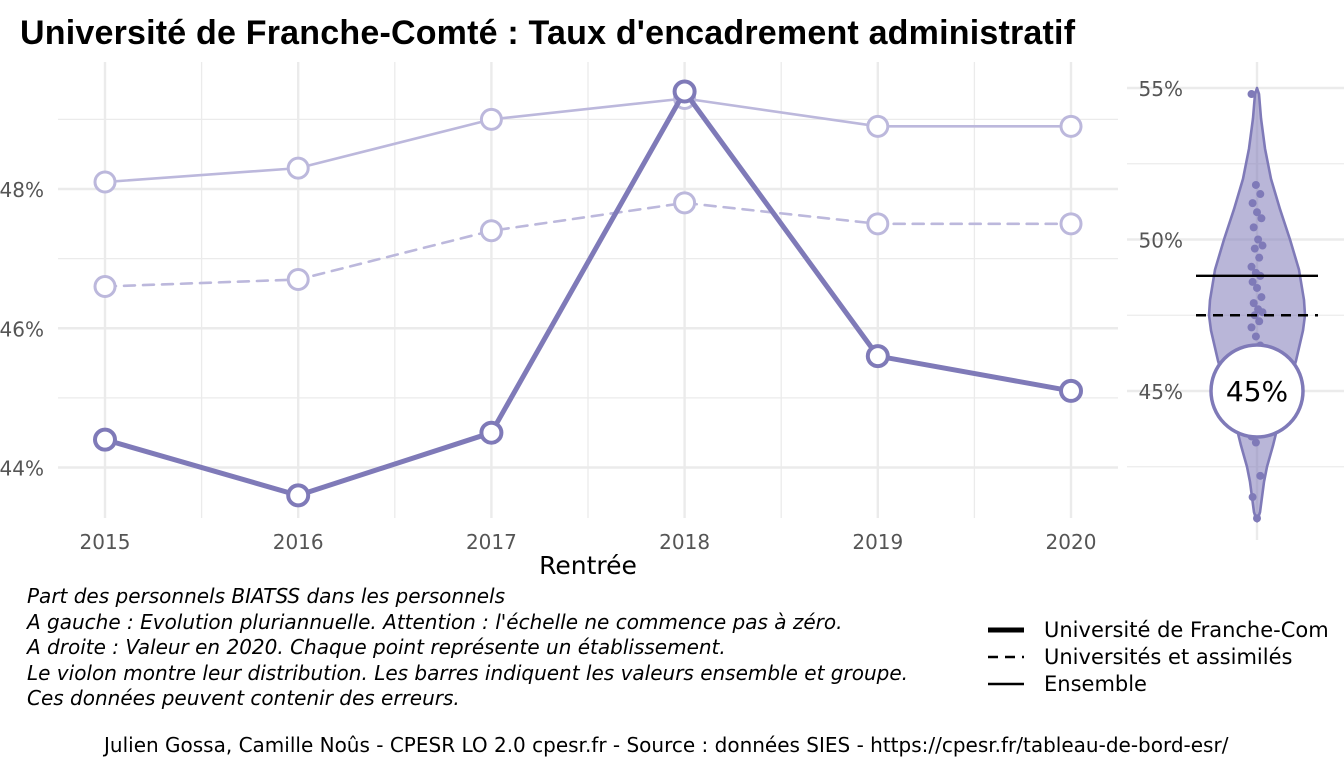 Image resolution: width=1344 pixels, height=757 pixels. Describe the element at coordinates (1095, 683) in the screenshot. I see `legend-label: Ensemble` at that location.